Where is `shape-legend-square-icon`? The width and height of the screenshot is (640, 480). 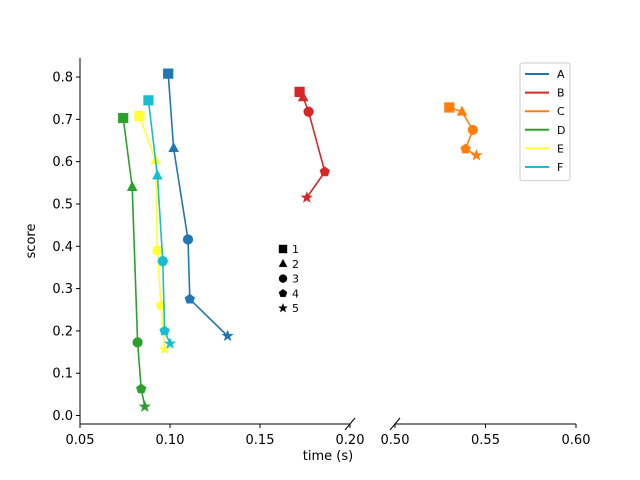
shape-legend-square-icon is located at coordinates (283, 249).